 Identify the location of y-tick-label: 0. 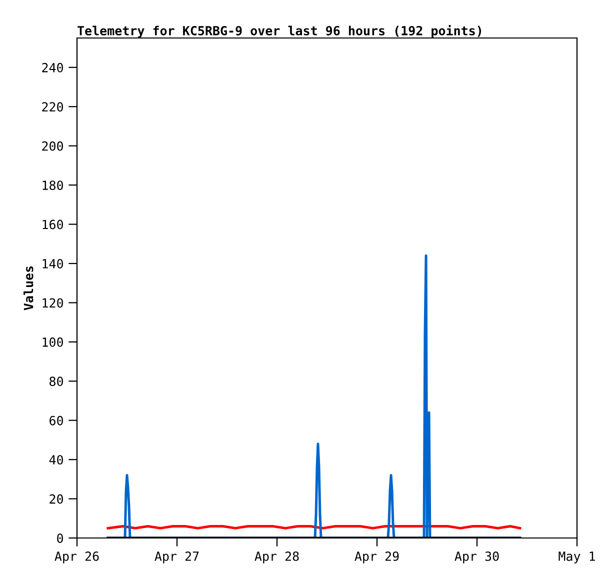
(60, 538).